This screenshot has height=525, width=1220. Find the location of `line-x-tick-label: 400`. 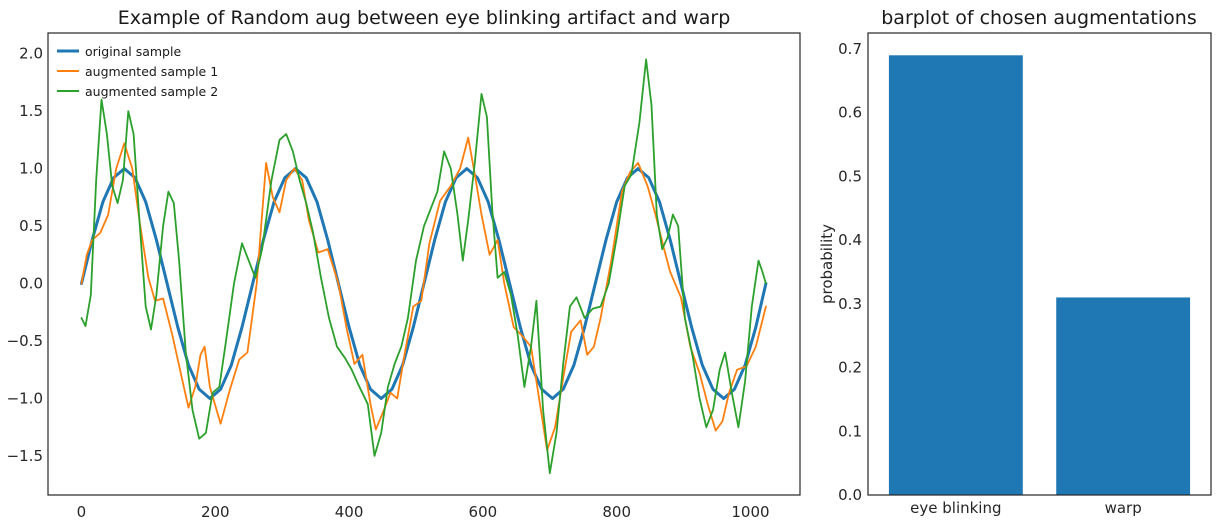

line-x-tick-label: 400 is located at coordinates (349, 512).